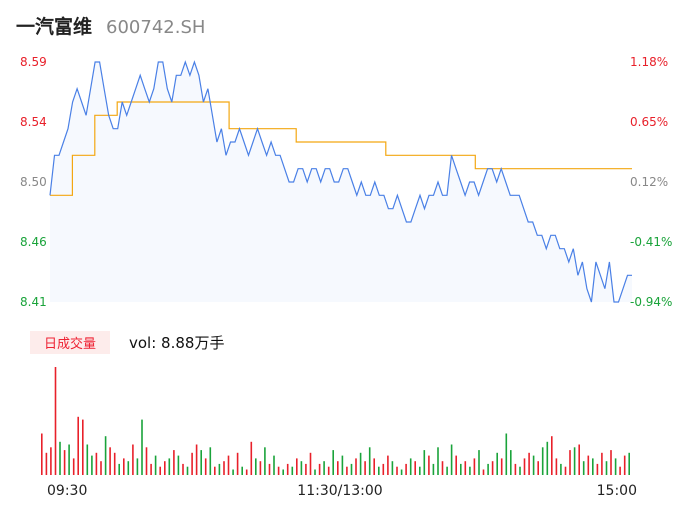 The image size is (686, 524). I want to click on percent-tick: 0.12%, so click(649, 182).